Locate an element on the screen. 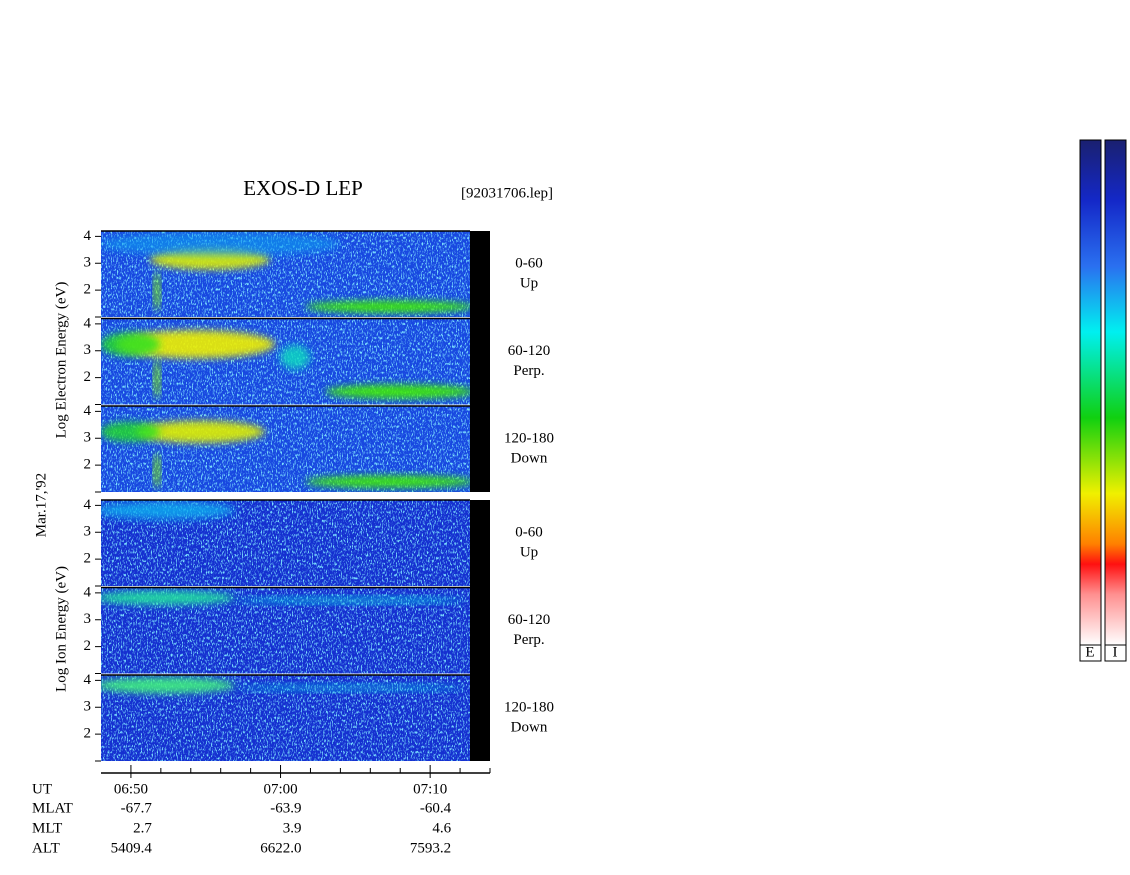 This screenshot has width=1130, height=875. row-value: 3.9 is located at coordinates (292, 828).